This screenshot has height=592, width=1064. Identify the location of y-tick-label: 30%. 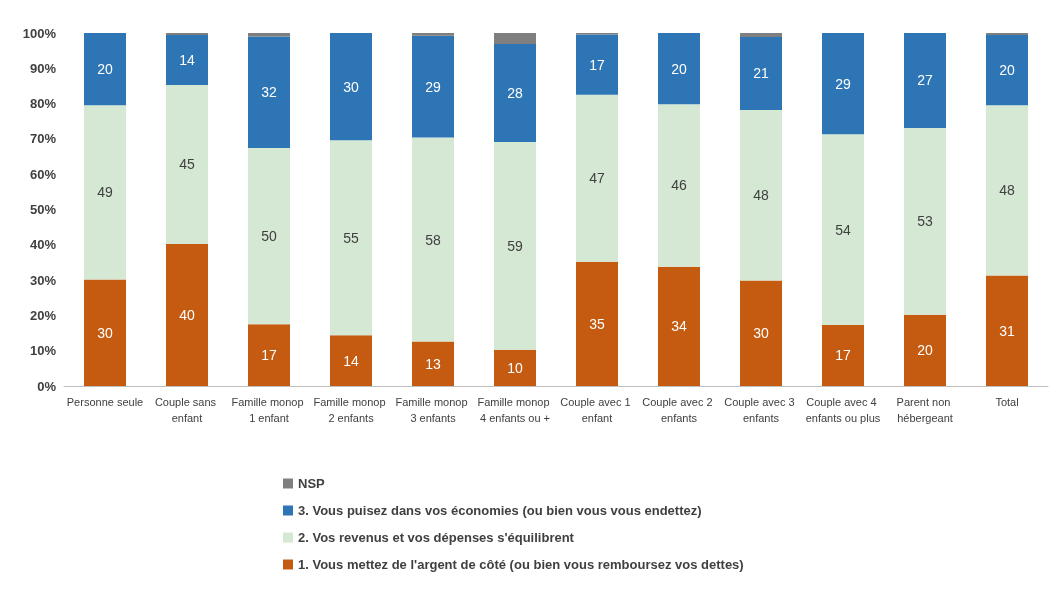
(43, 280).